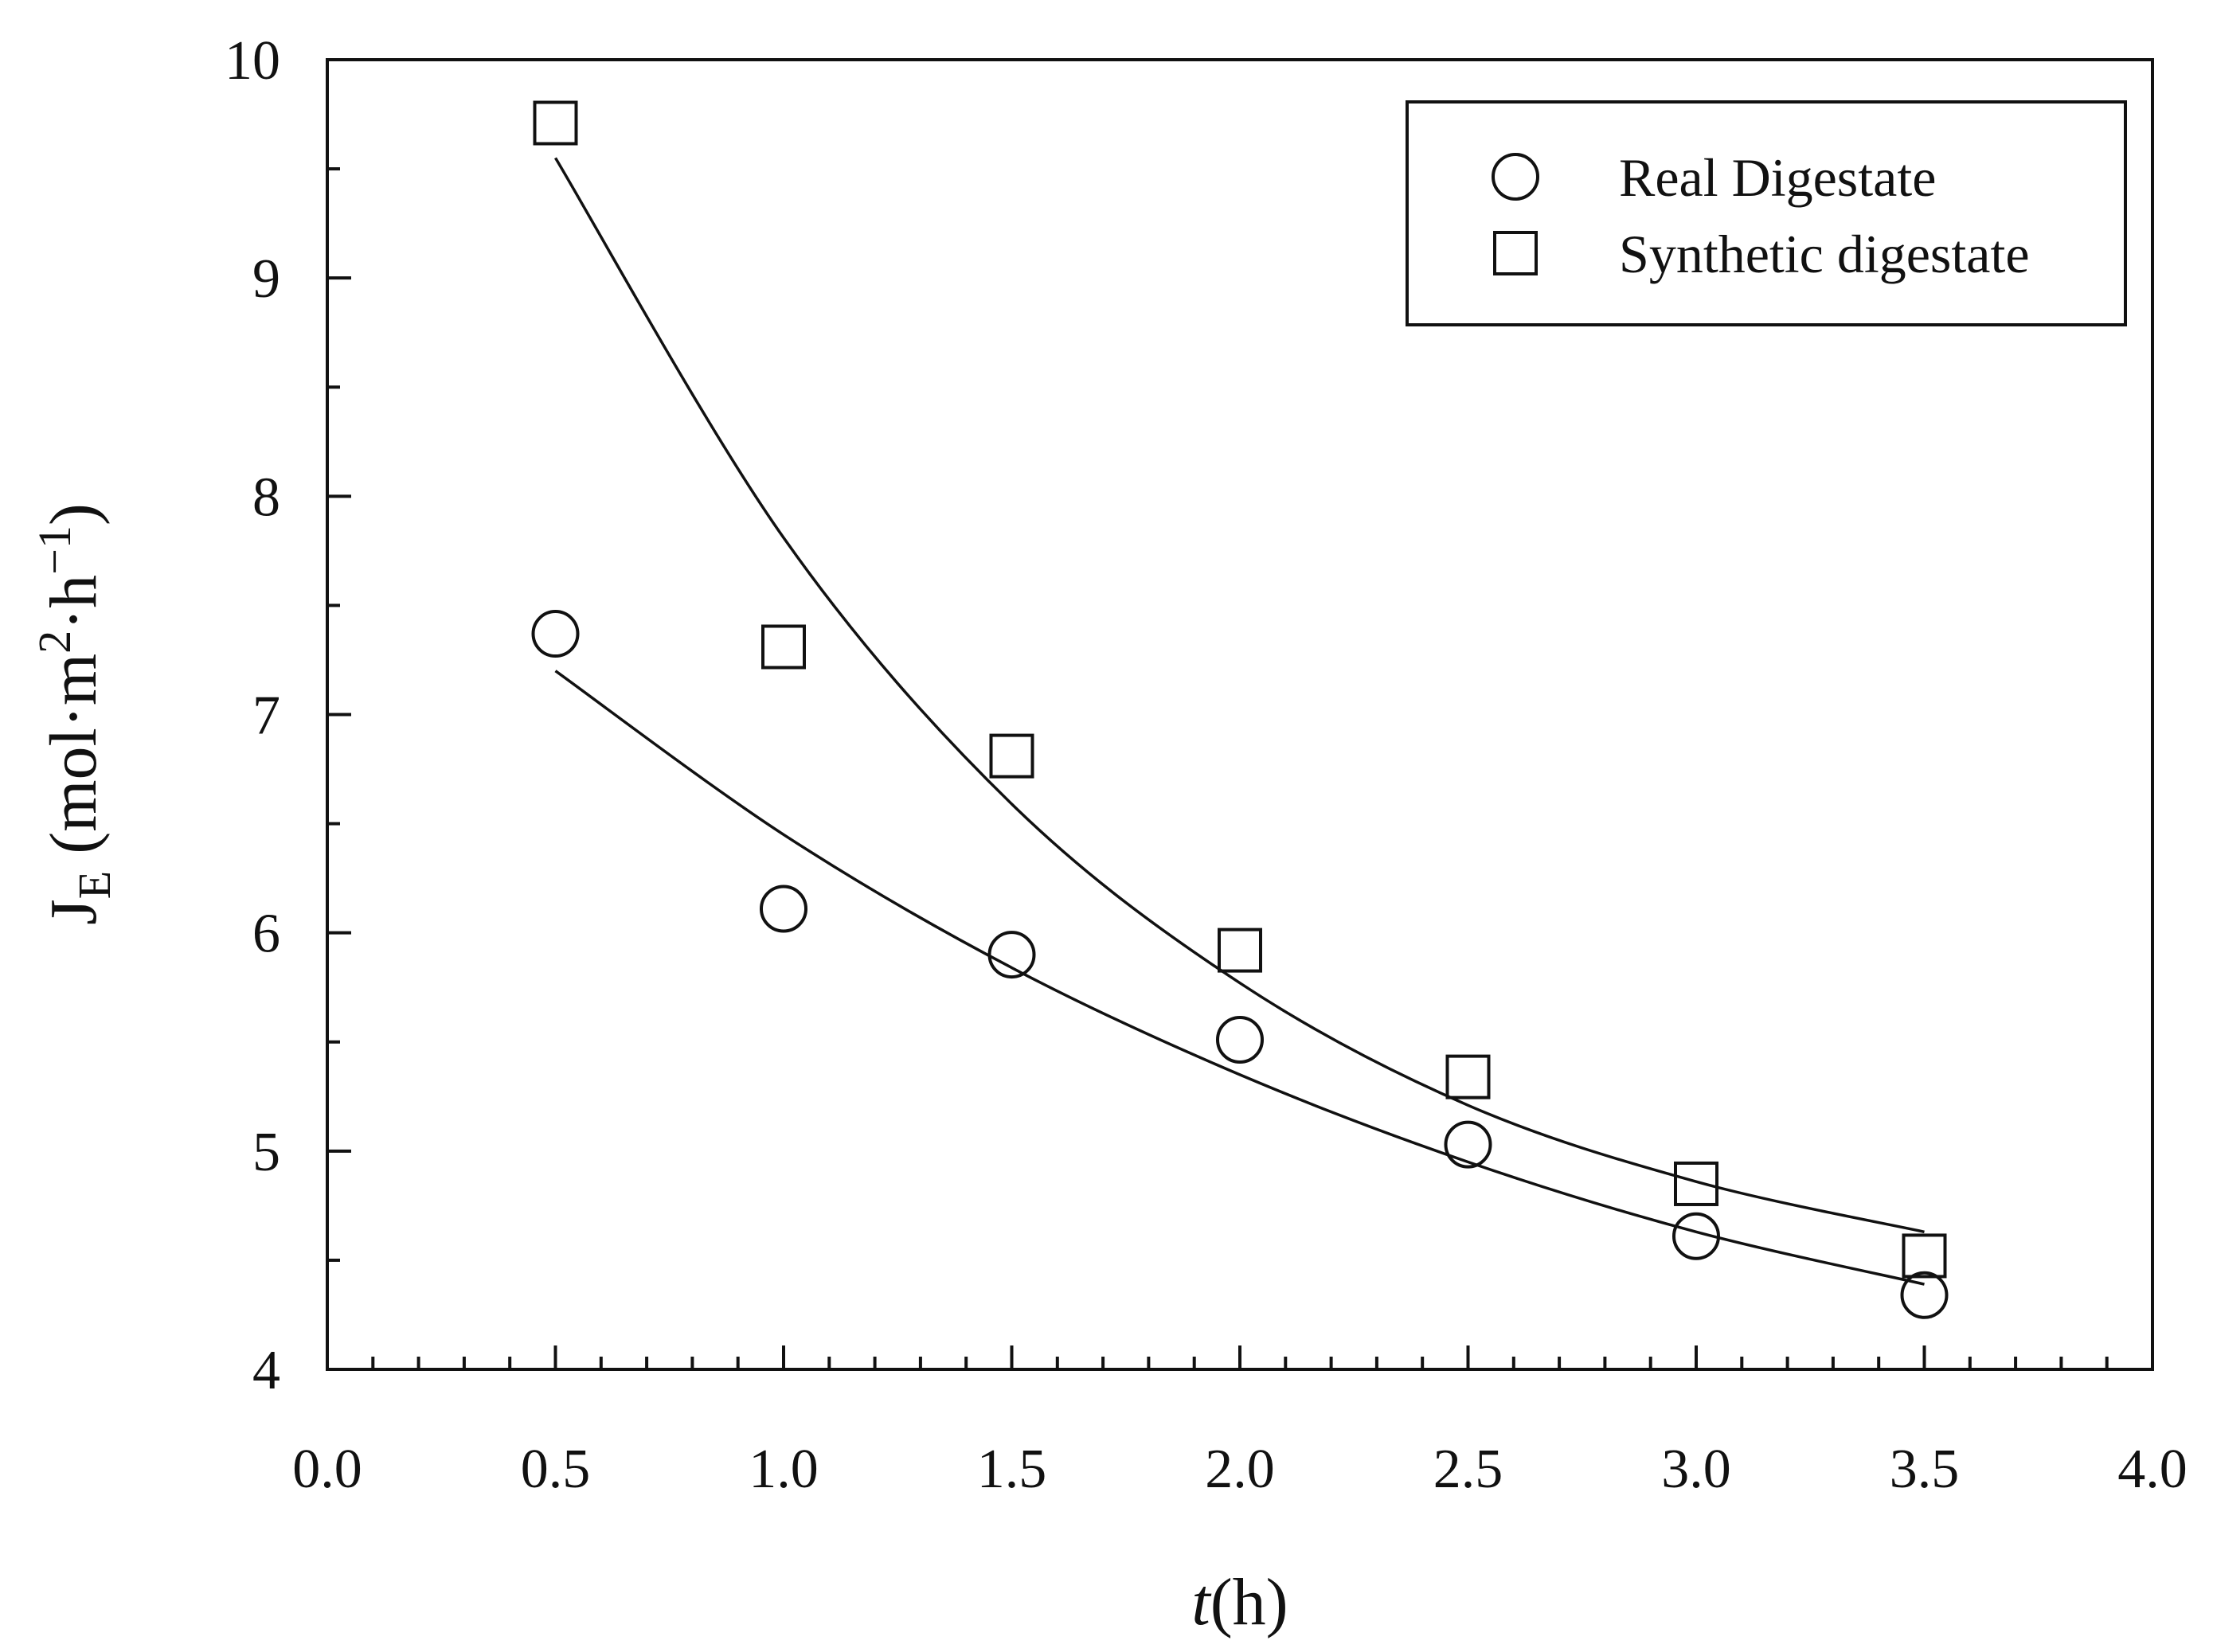 Image resolution: width=2213 pixels, height=1652 pixels. What do you see at coordinates (1240, 1357) in the screenshot?
I see `x-axis-ticks` at bounding box center [1240, 1357].